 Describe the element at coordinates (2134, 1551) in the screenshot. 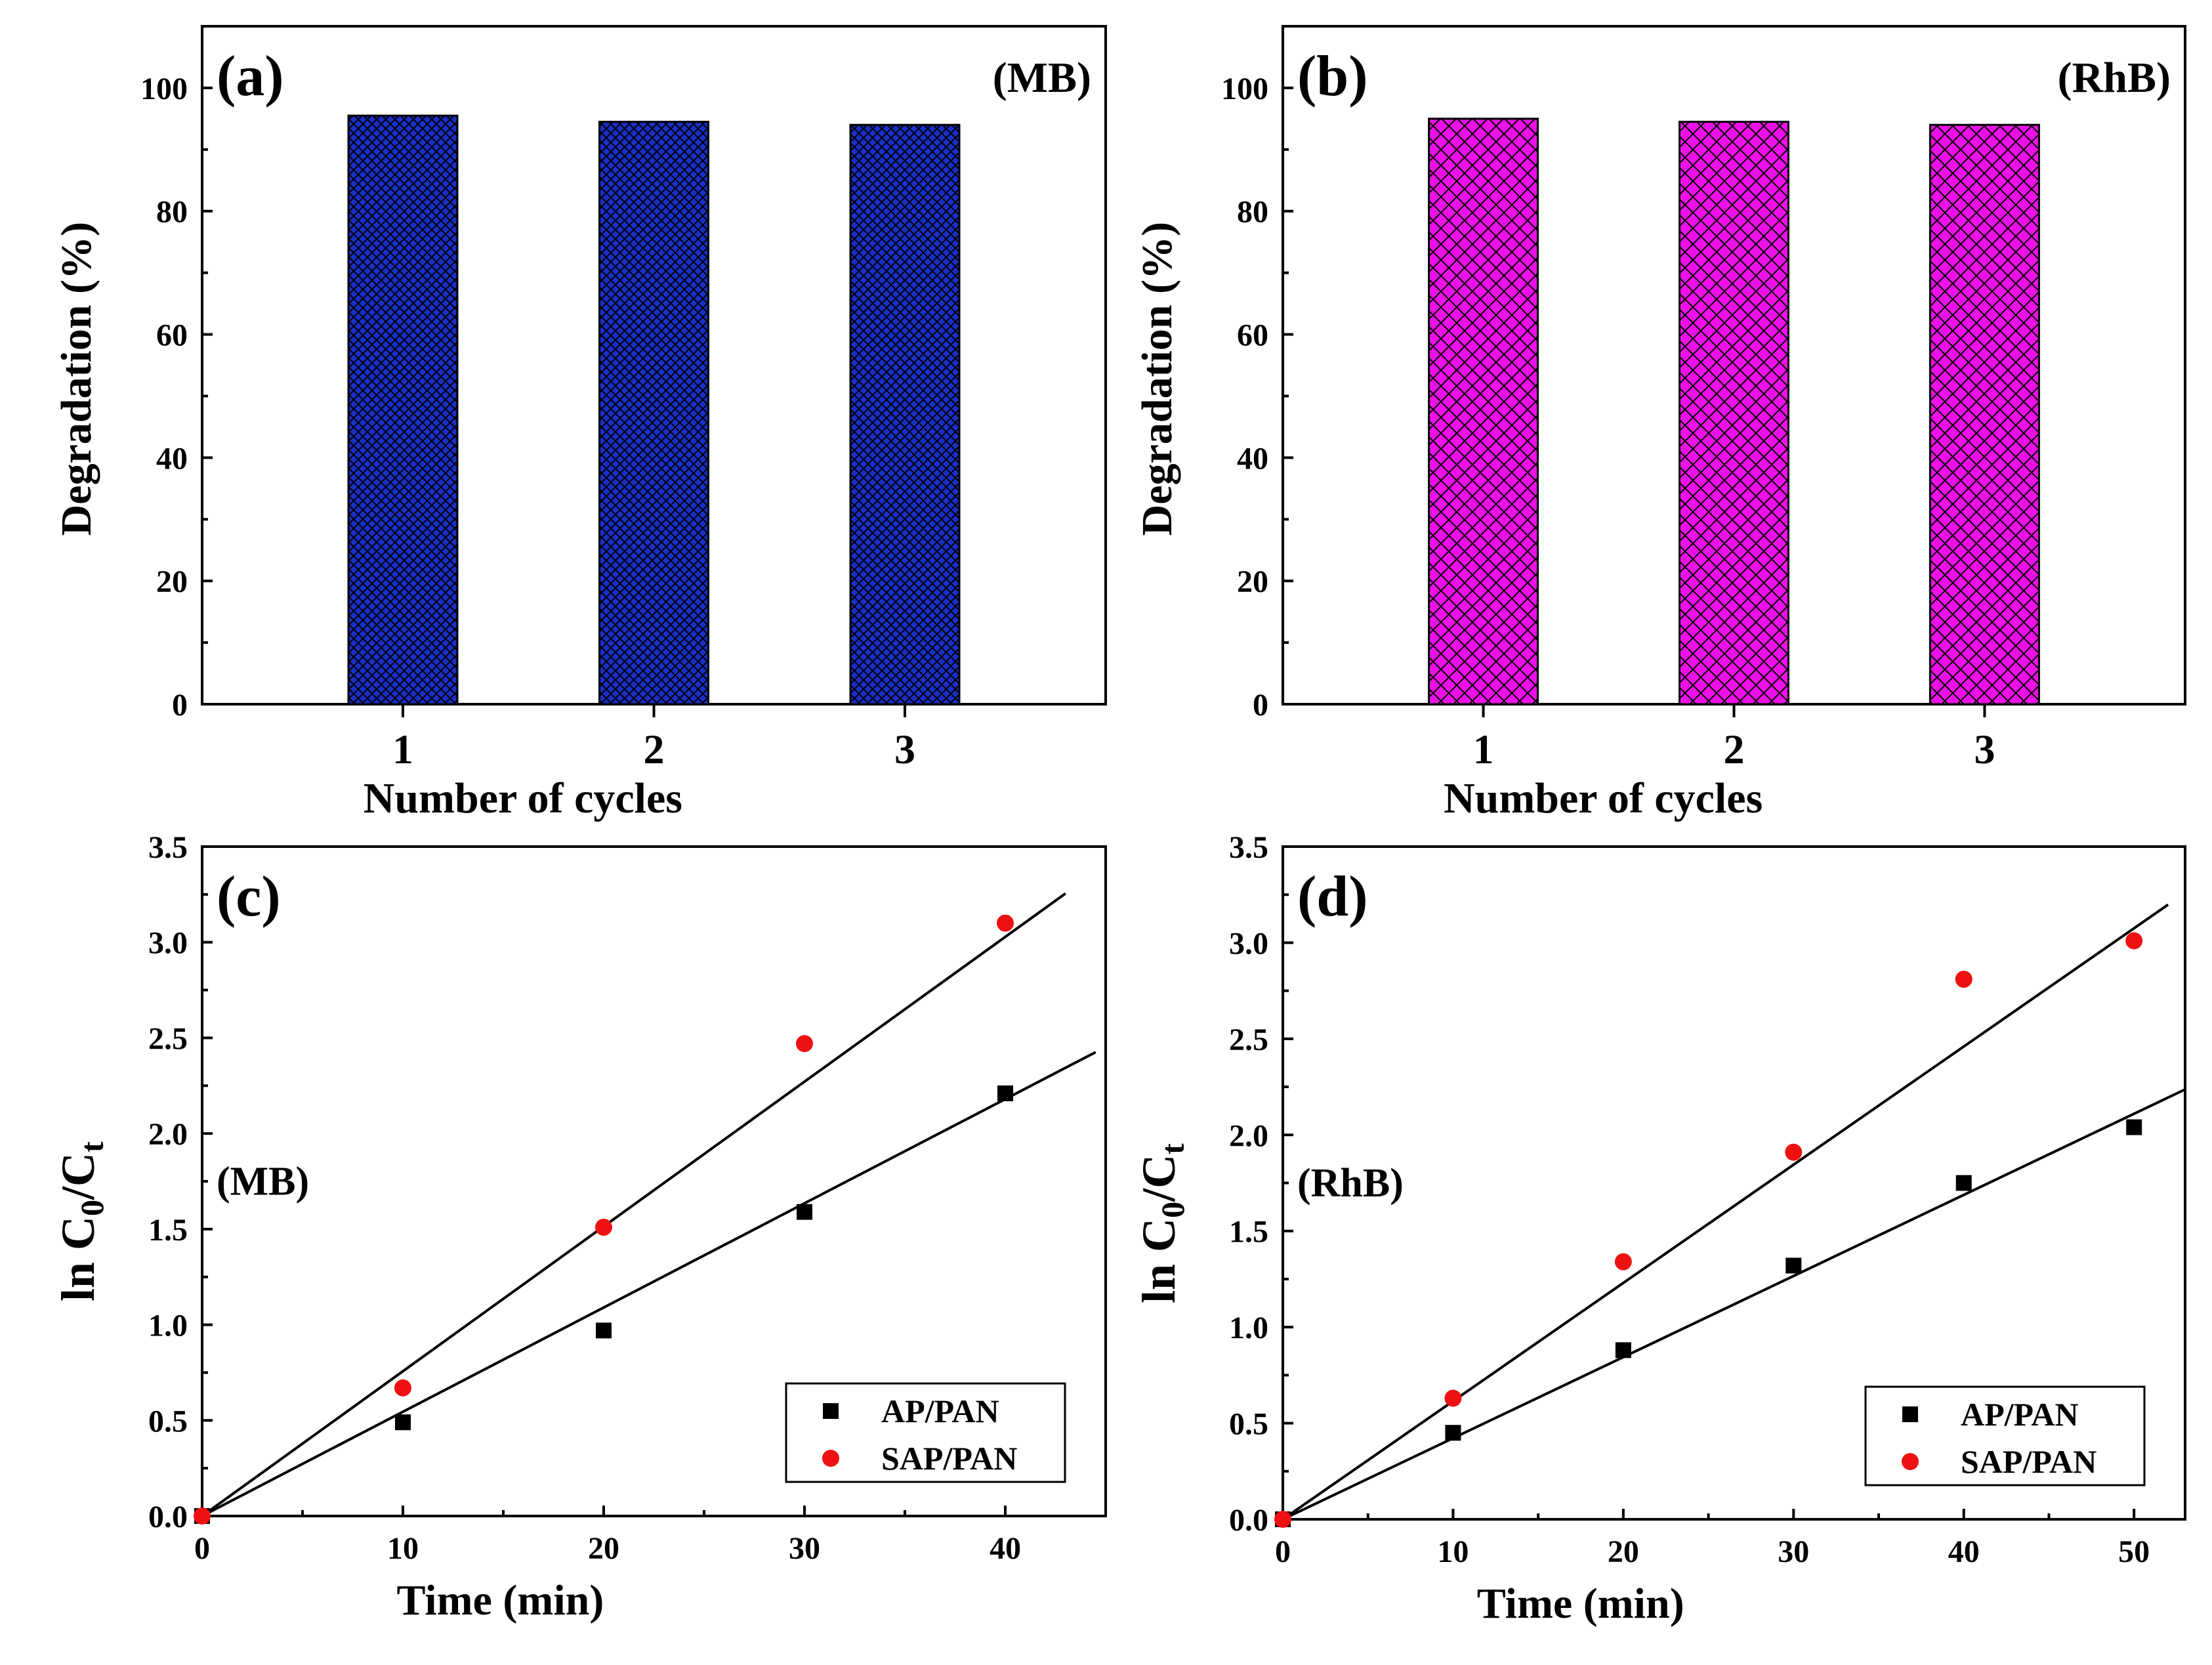

I see `x-tick-label: 50` at that location.